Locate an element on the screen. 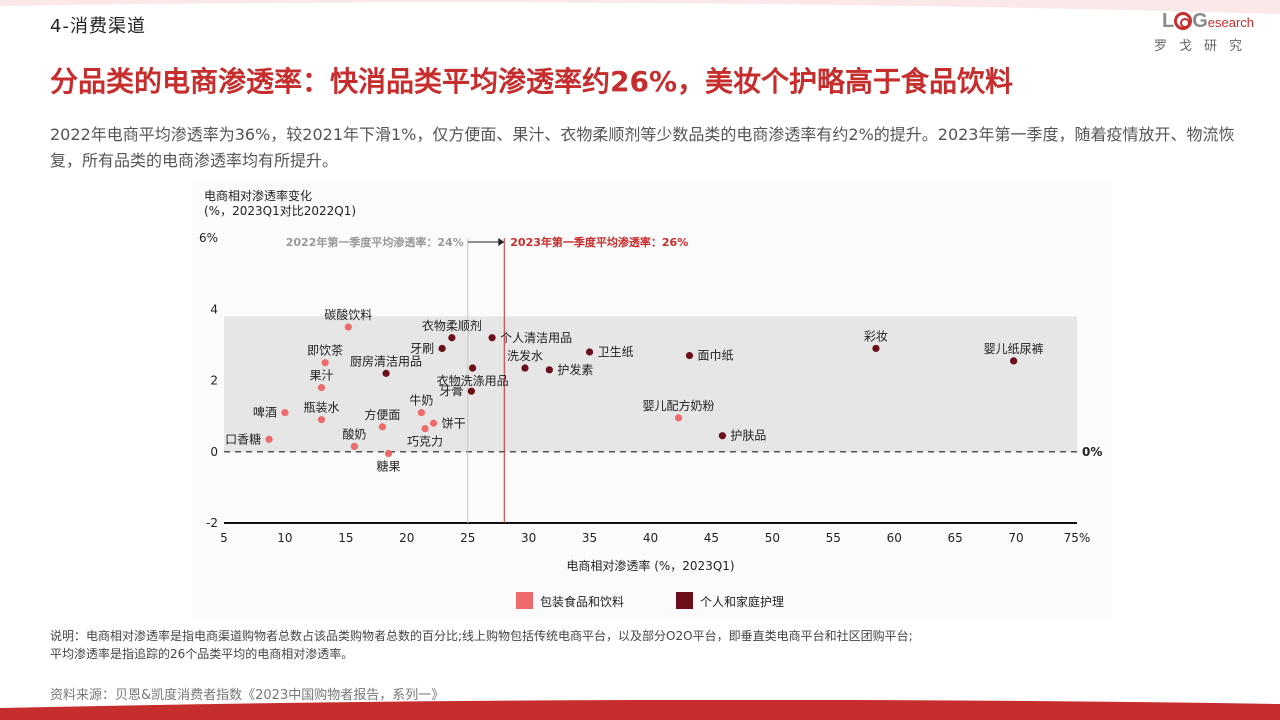 The width and height of the screenshot is (1280, 720). page-title: 分品类的电商渗透率：快消品类平均渗透率约26%，美妆个护略高于食品饮料 is located at coordinates (532, 81).